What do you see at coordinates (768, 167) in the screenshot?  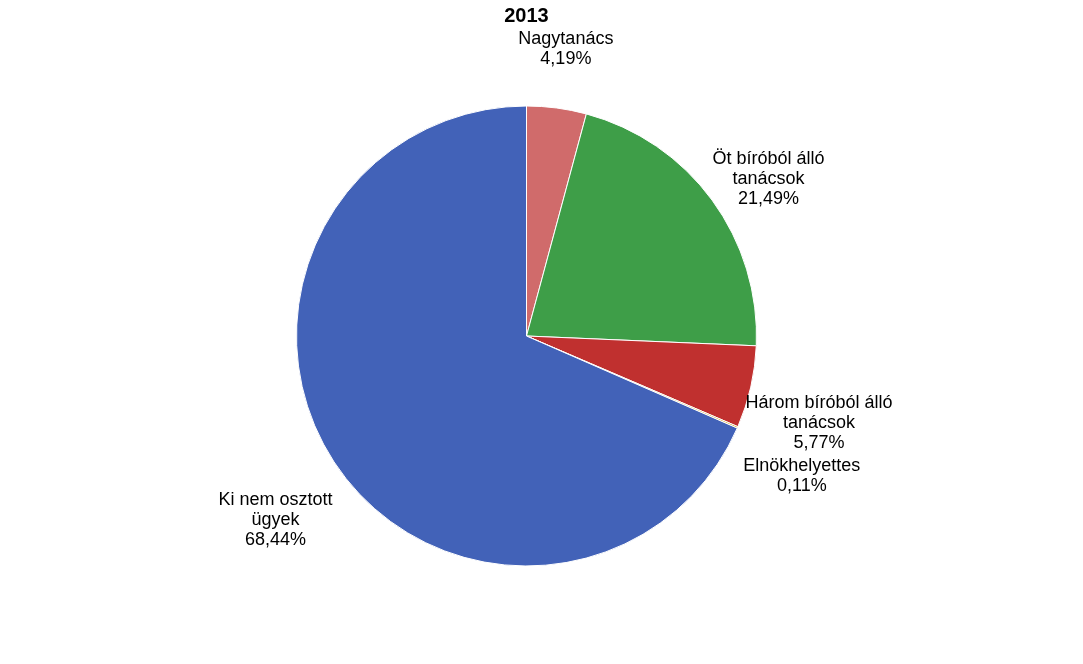 I see `slice-label: Öt bíróból álló tanácsok` at bounding box center [768, 167].